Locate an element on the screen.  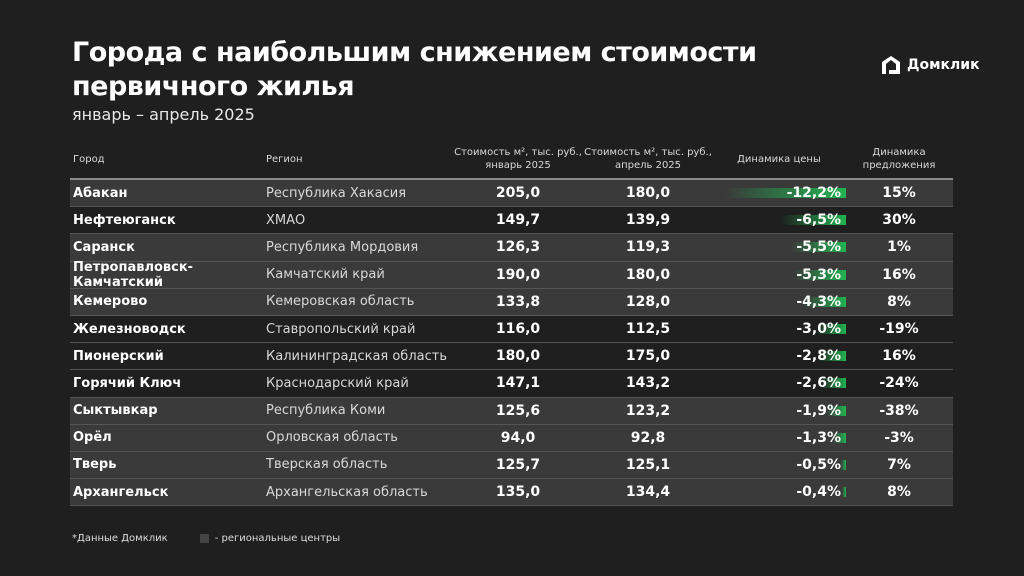
supply-dynamics-cell: -38% is located at coordinates (899, 410).